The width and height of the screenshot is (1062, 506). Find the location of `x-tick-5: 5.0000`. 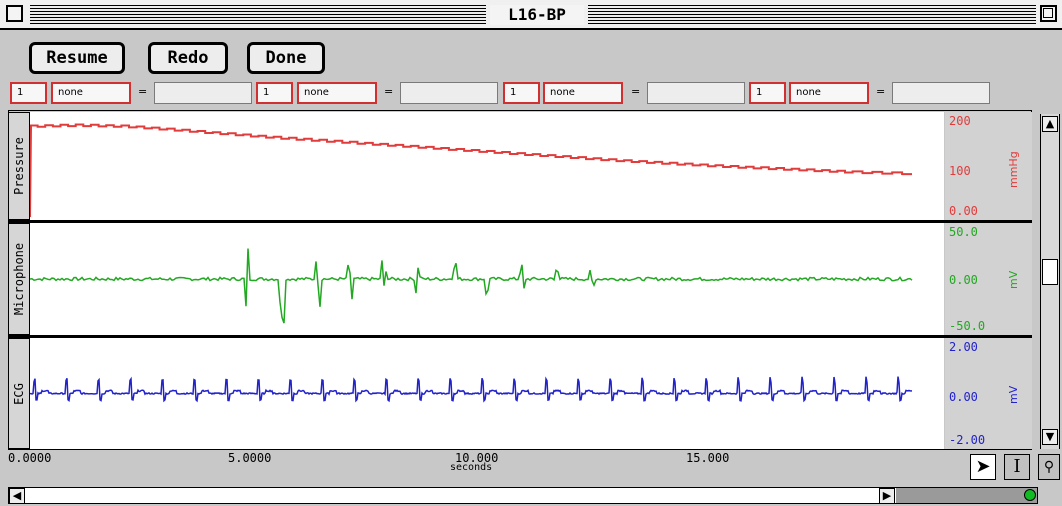

x-tick-5: 5.0000 is located at coordinates (250, 458).